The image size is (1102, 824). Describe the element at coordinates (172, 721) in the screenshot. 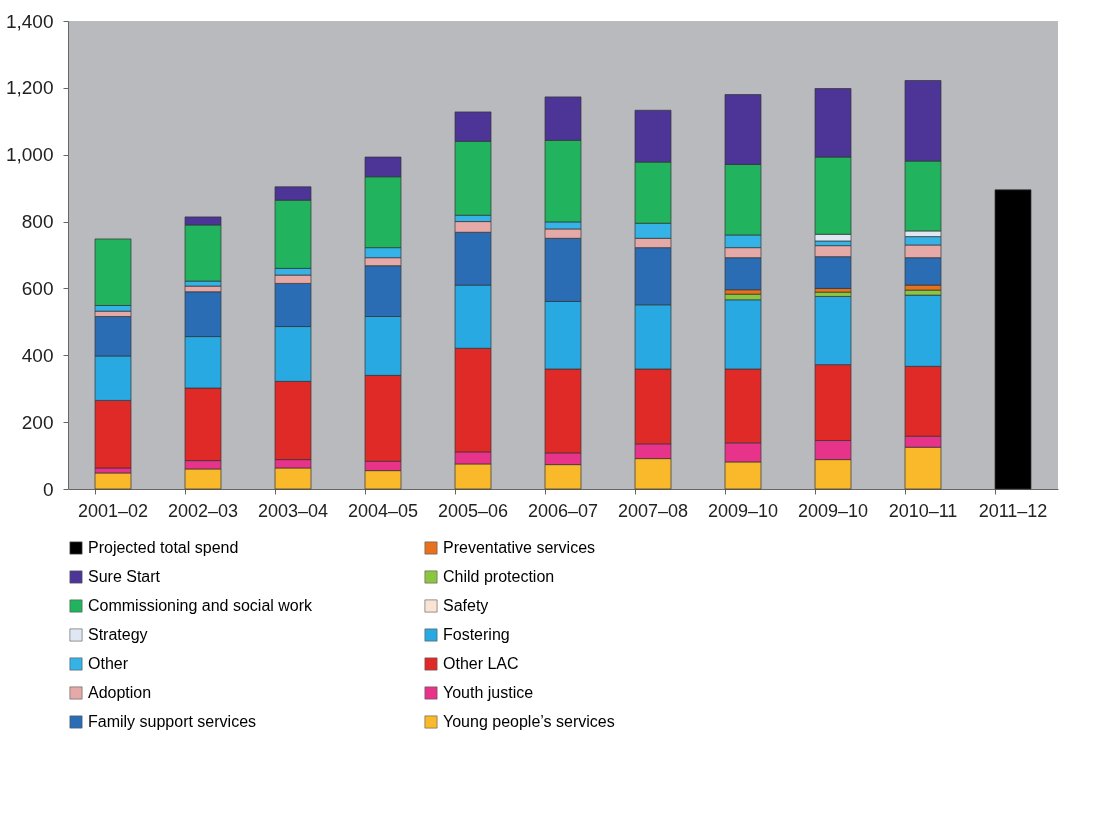

I see `legend-label: Family support services` at that location.